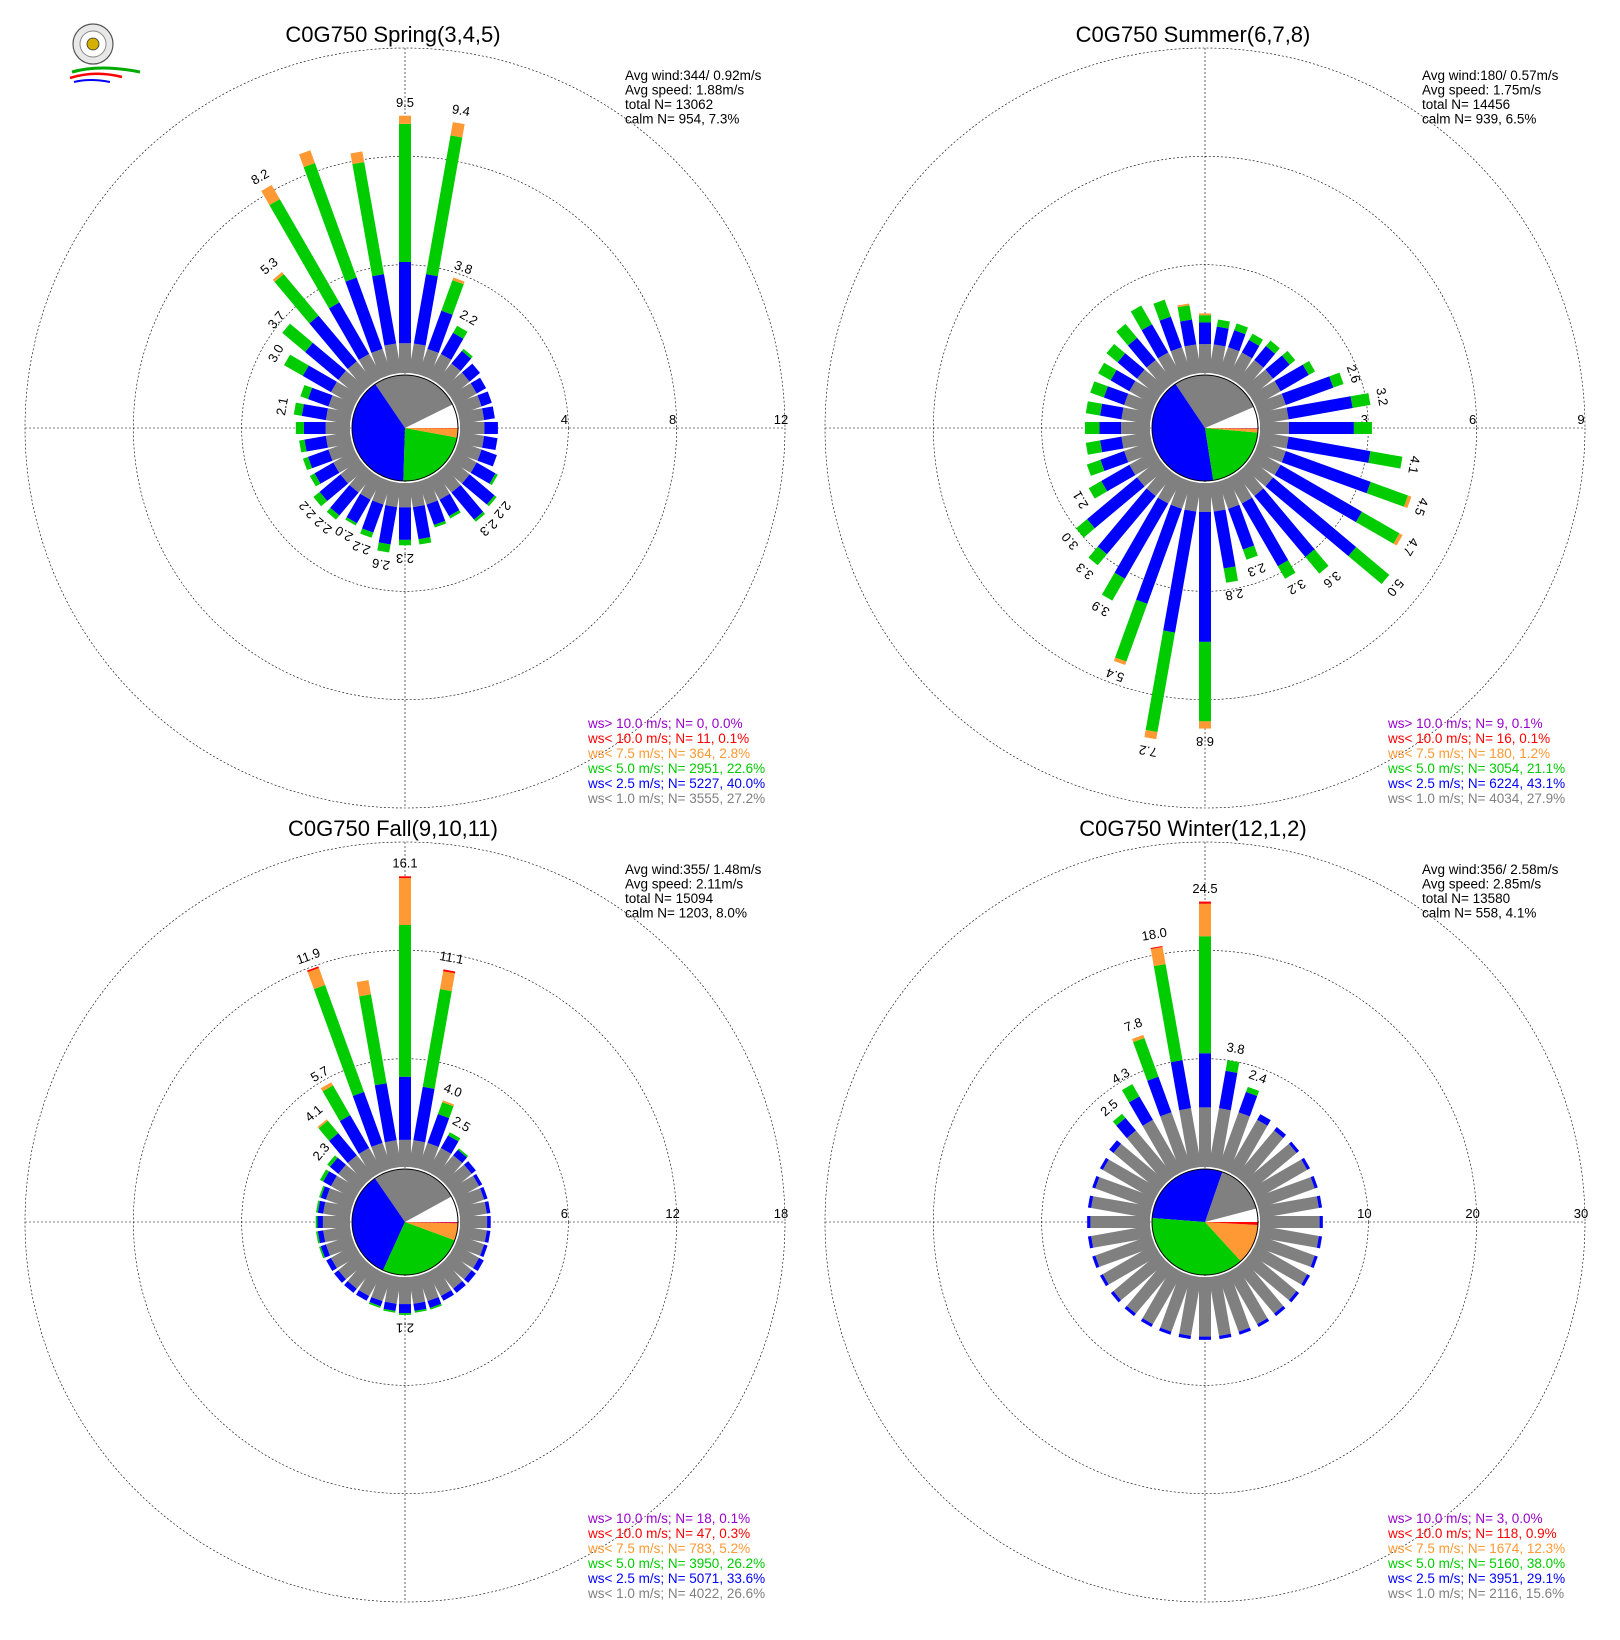  What do you see at coordinates (461, 1124) in the screenshot?
I see `bar-label: 2.5` at bounding box center [461, 1124].